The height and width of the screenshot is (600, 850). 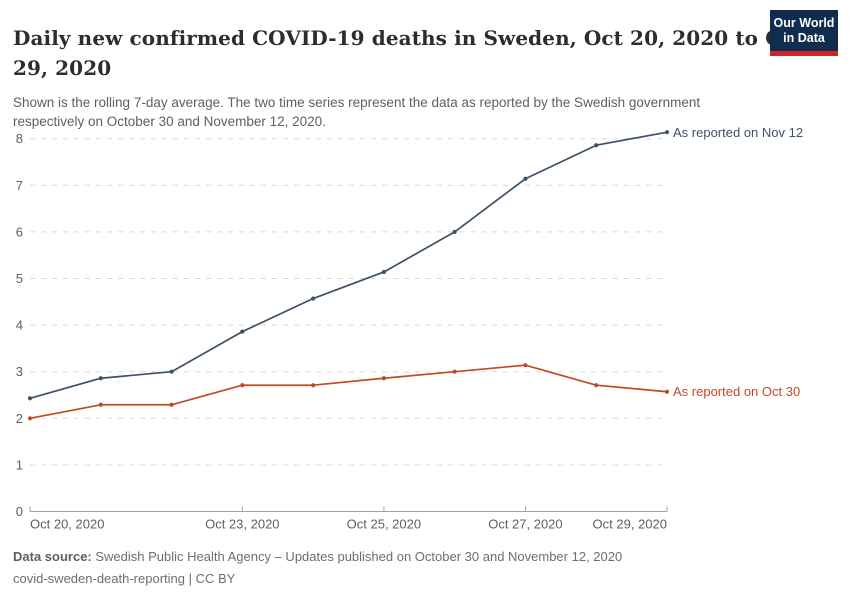 I want to click on owid-logo-line1: Our World, so click(x=804, y=22).